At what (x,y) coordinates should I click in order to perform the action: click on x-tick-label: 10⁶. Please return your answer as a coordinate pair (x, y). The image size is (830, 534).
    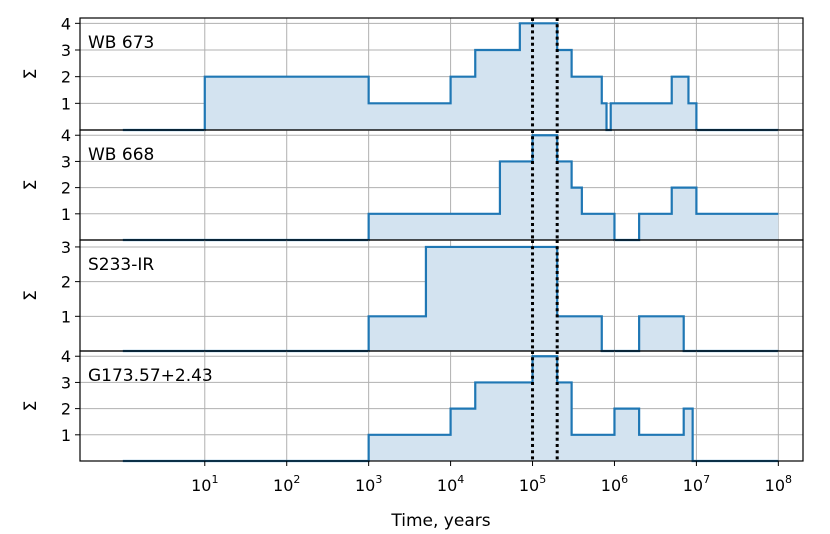
    Looking at the image, I should click on (614, 484).